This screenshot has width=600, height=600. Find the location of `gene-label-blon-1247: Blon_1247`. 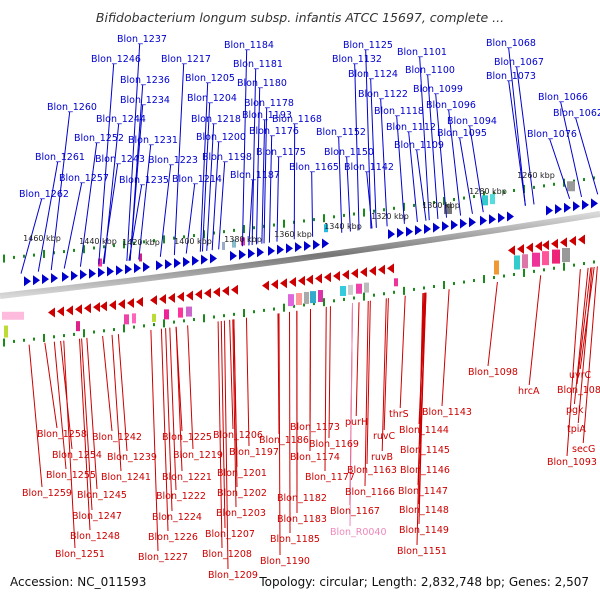

gene-label-blon-1247: Blon_1247 is located at coordinates (97, 516).